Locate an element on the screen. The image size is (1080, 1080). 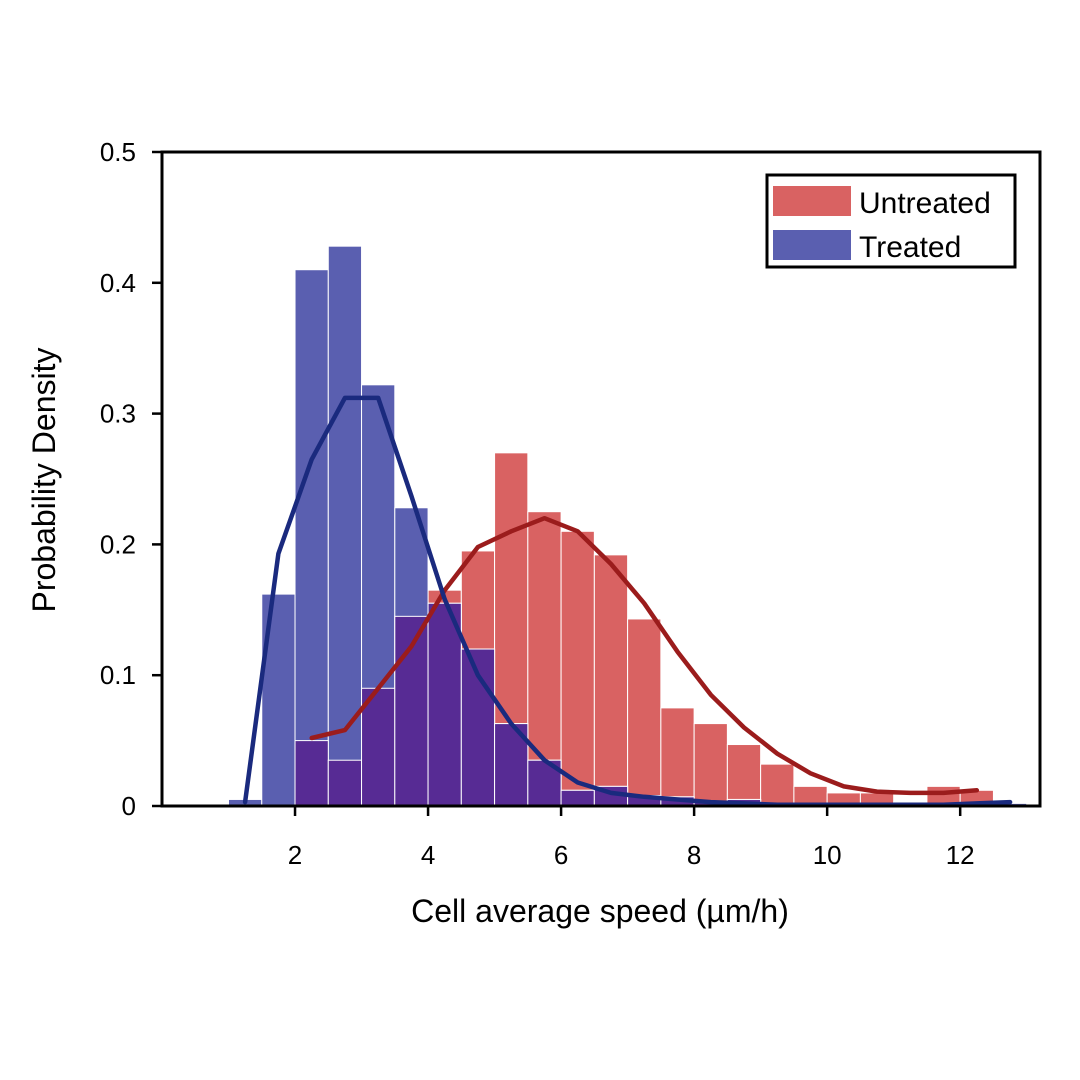
y-axis-title: Probability Density is located at coordinates (44, 480).